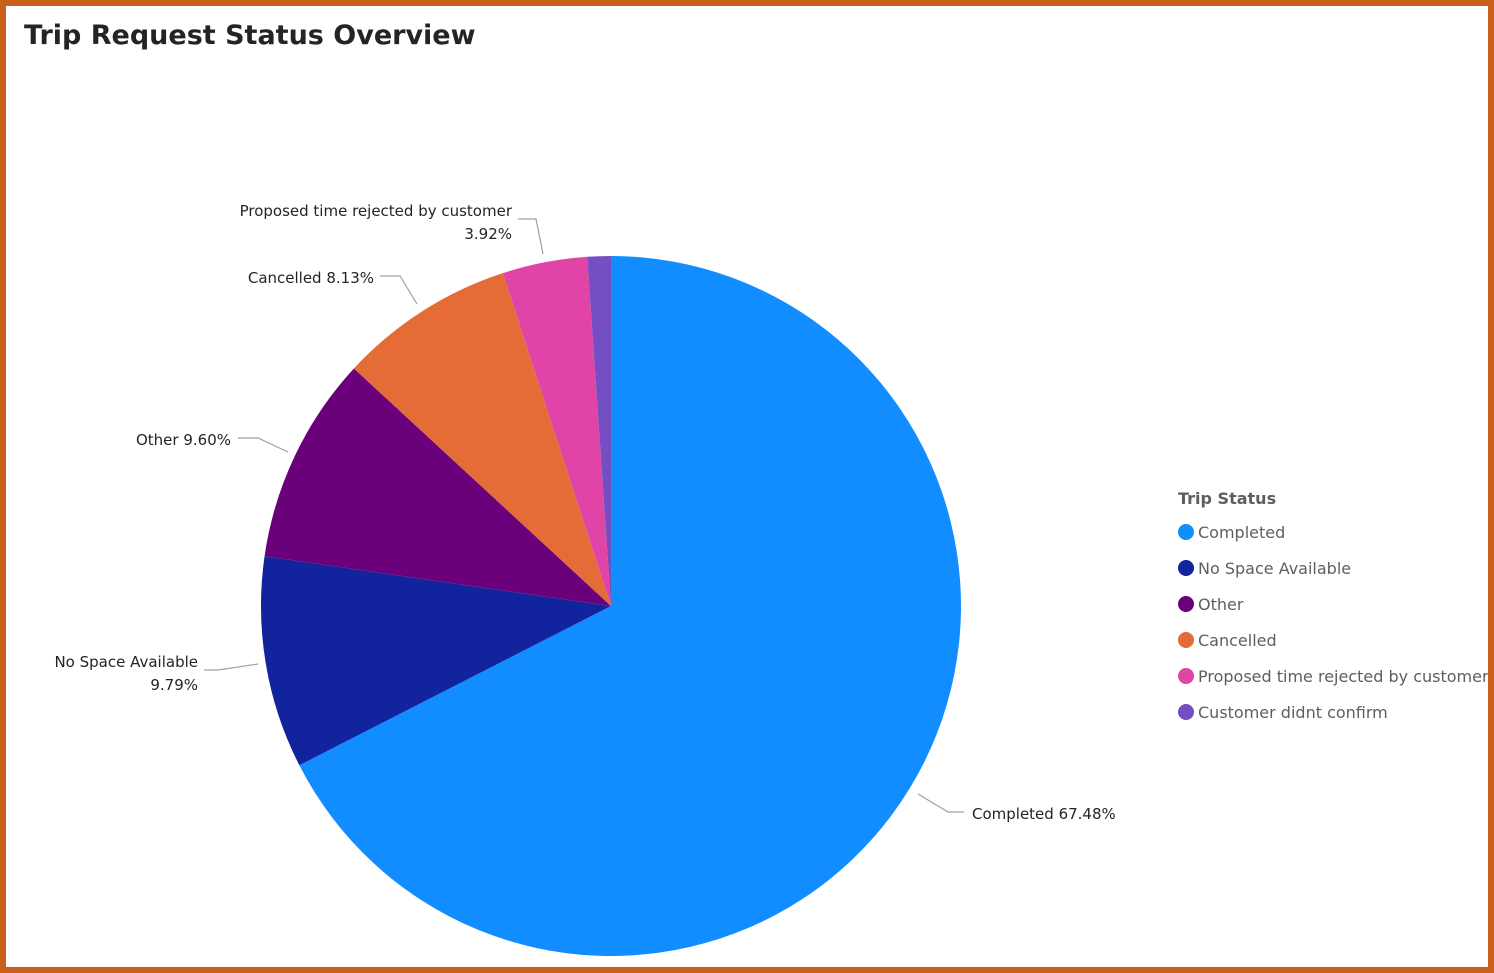  I want to click on leader-line-other, so click(263, 445).